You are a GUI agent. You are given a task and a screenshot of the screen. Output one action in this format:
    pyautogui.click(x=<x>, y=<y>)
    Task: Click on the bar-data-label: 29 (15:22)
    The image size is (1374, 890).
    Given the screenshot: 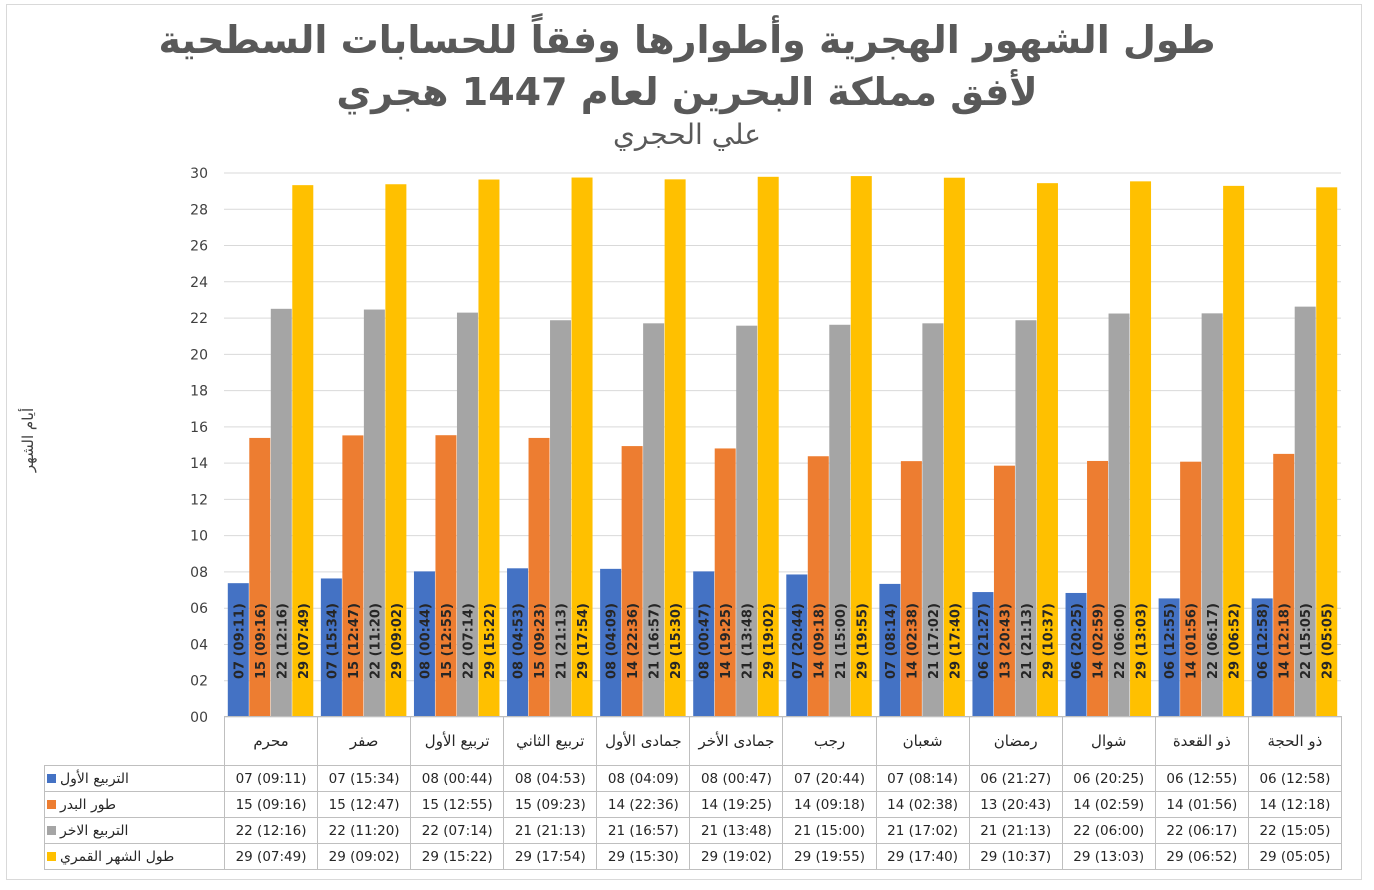 What is the action you would take?
    pyautogui.click(x=490, y=641)
    